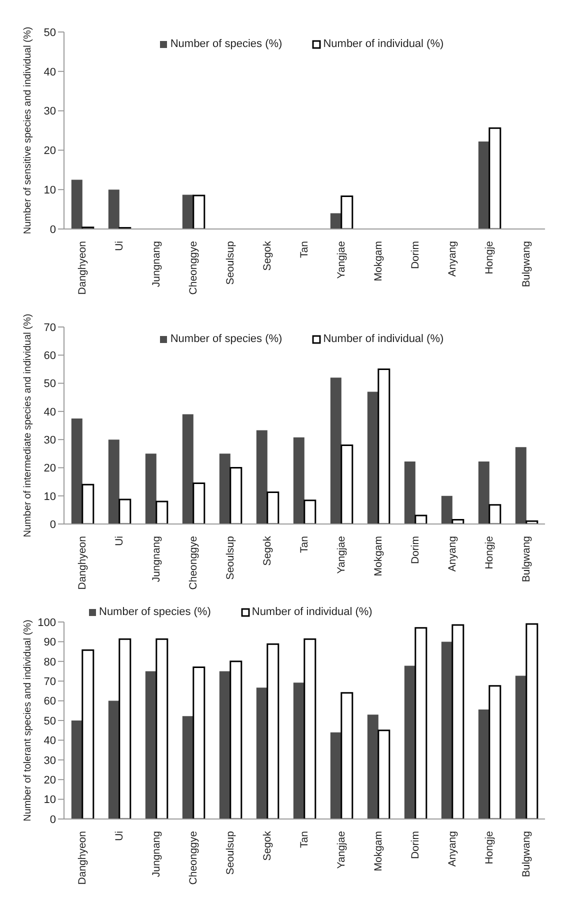 The height and width of the screenshot is (900, 563). What do you see at coordinates (47, 622) in the screenshot?
I see `y-tick-label: 100` at bounding box center [47, 622].